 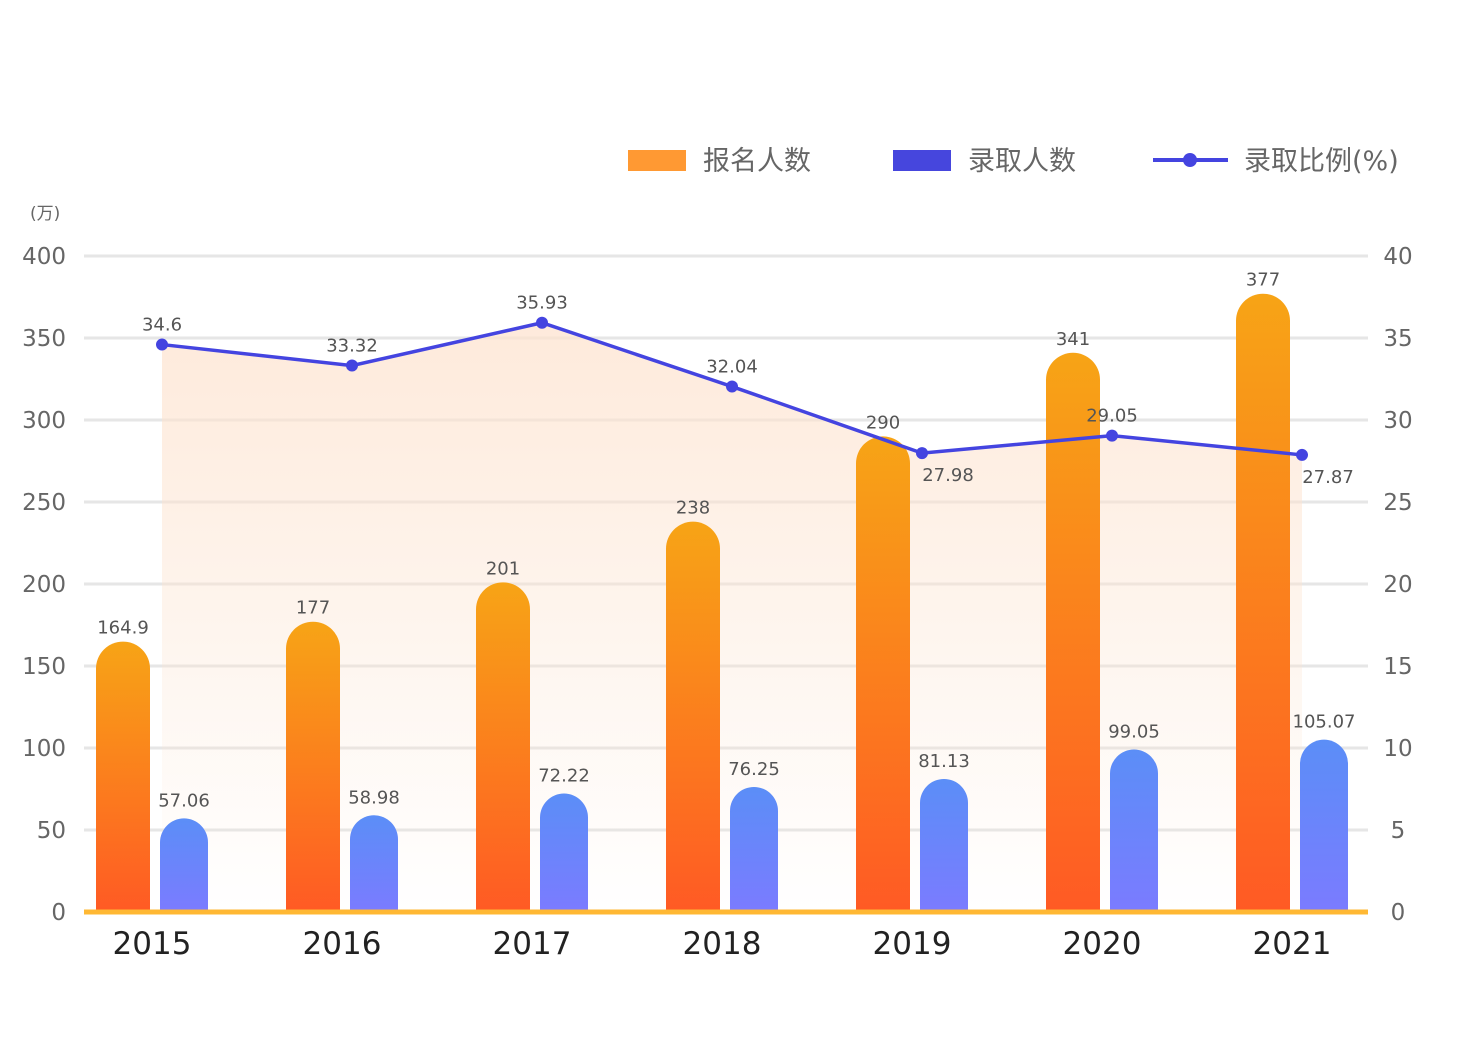 What do you see at coordinates (123, 628) in the screenshot?
I see `data-label-applicants: 164.9` at bounding box center [123, 628].